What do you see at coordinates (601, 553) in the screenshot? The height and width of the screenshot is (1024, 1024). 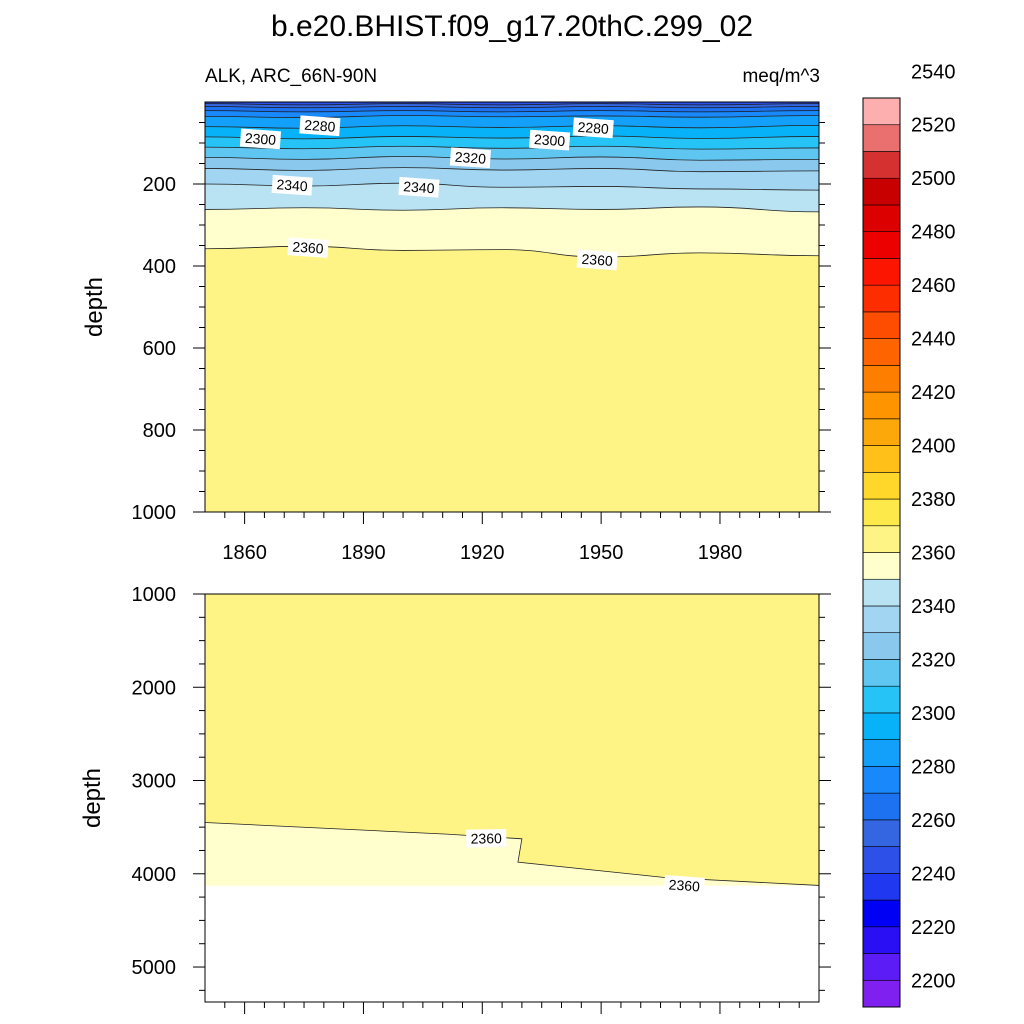 I see `upper-x-tick-label: 1950` at bounding box center [601, 553].